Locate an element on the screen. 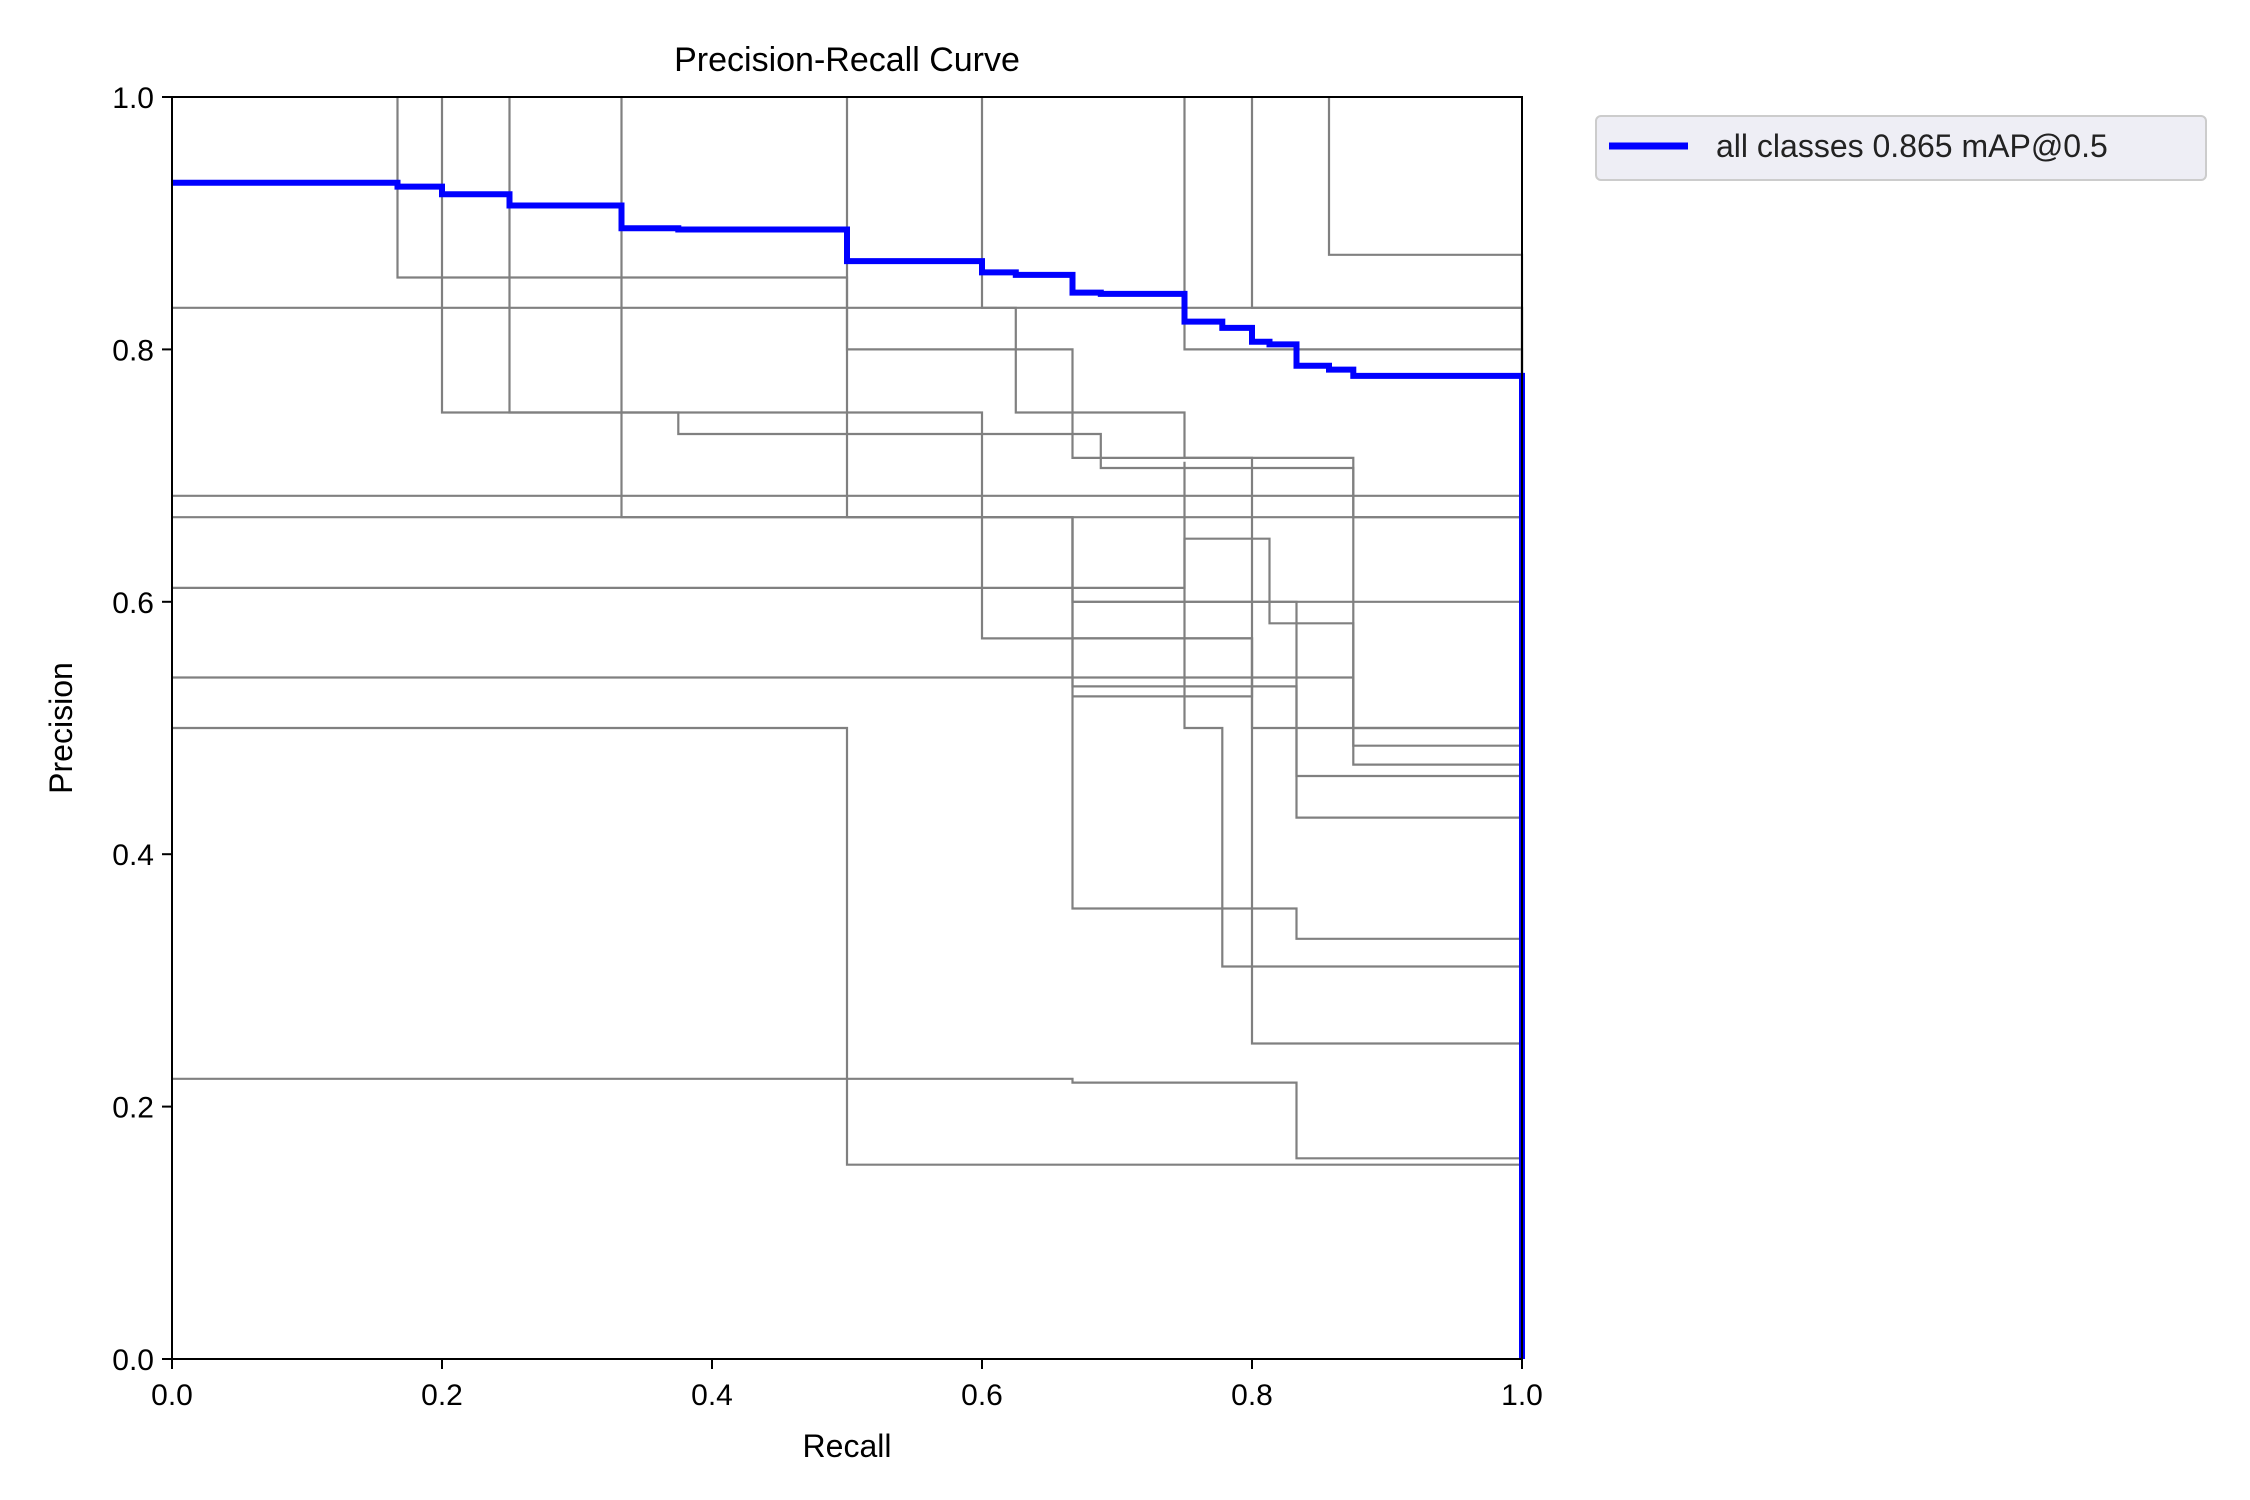 The image size is (2250, 1500). y-tick-label: 0.0 is located at coordinates (133, 1360).